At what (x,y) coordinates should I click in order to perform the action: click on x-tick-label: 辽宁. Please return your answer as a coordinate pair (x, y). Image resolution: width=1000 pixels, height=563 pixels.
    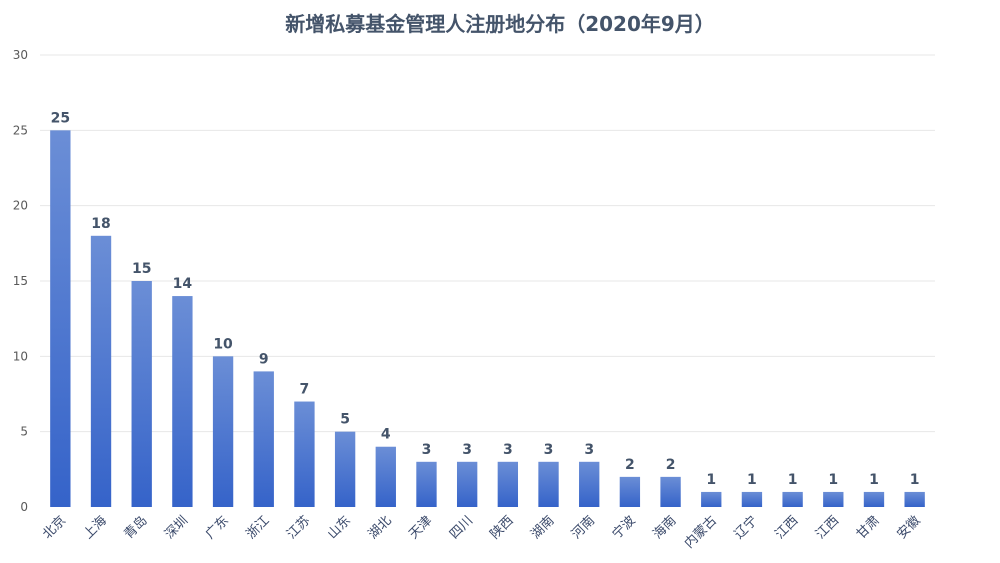
    Looking at the image, I should click on (746, 528).